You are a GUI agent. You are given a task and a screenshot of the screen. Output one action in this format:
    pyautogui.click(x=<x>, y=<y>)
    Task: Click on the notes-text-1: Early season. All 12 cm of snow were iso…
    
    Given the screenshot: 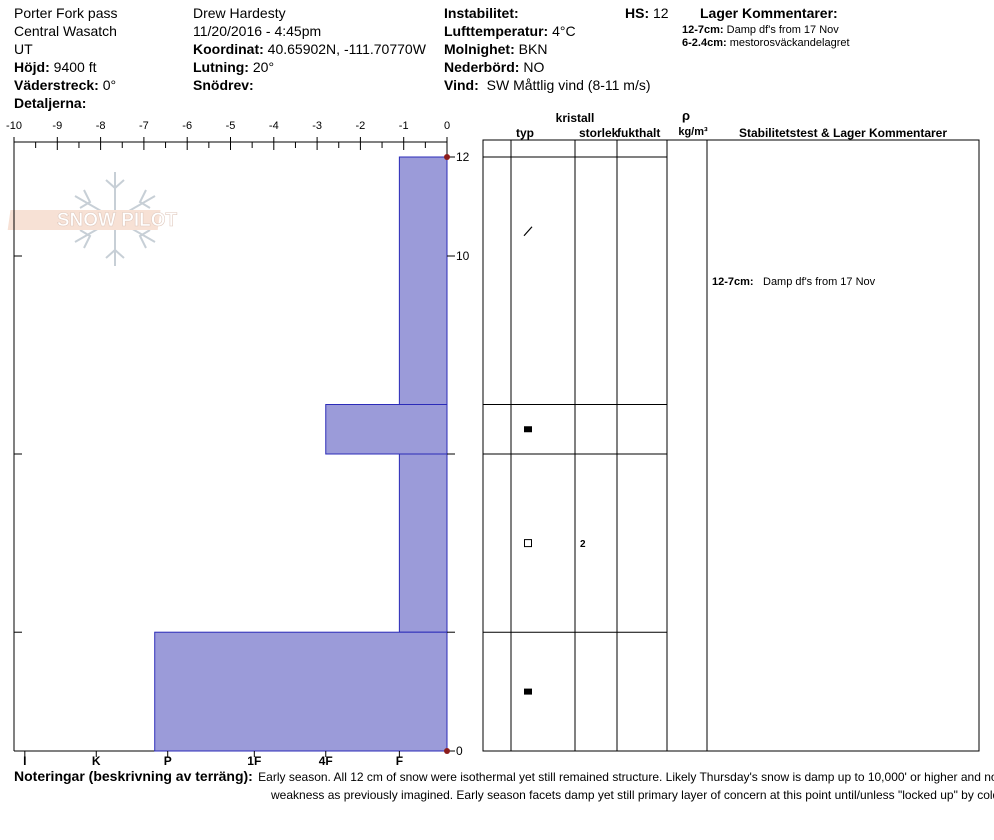 What is the action you would take?
    pyautogui.click(x=626, y=777)
    